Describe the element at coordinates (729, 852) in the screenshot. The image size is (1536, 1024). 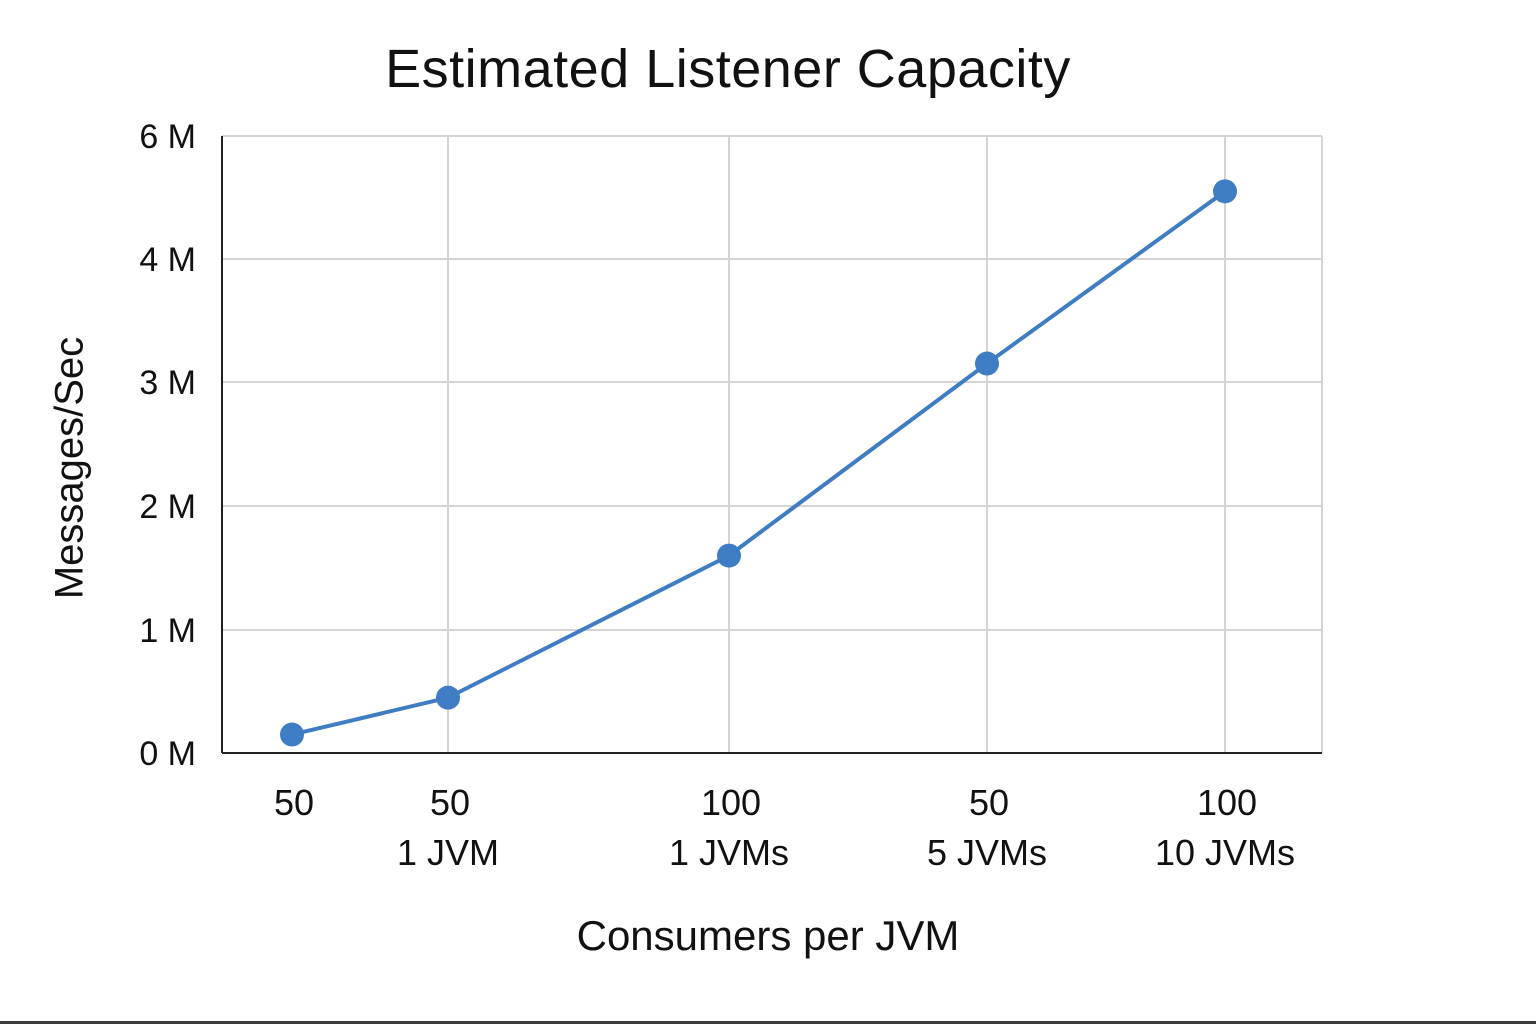
I see `x-tick-label: 1 JVMs` at that location.